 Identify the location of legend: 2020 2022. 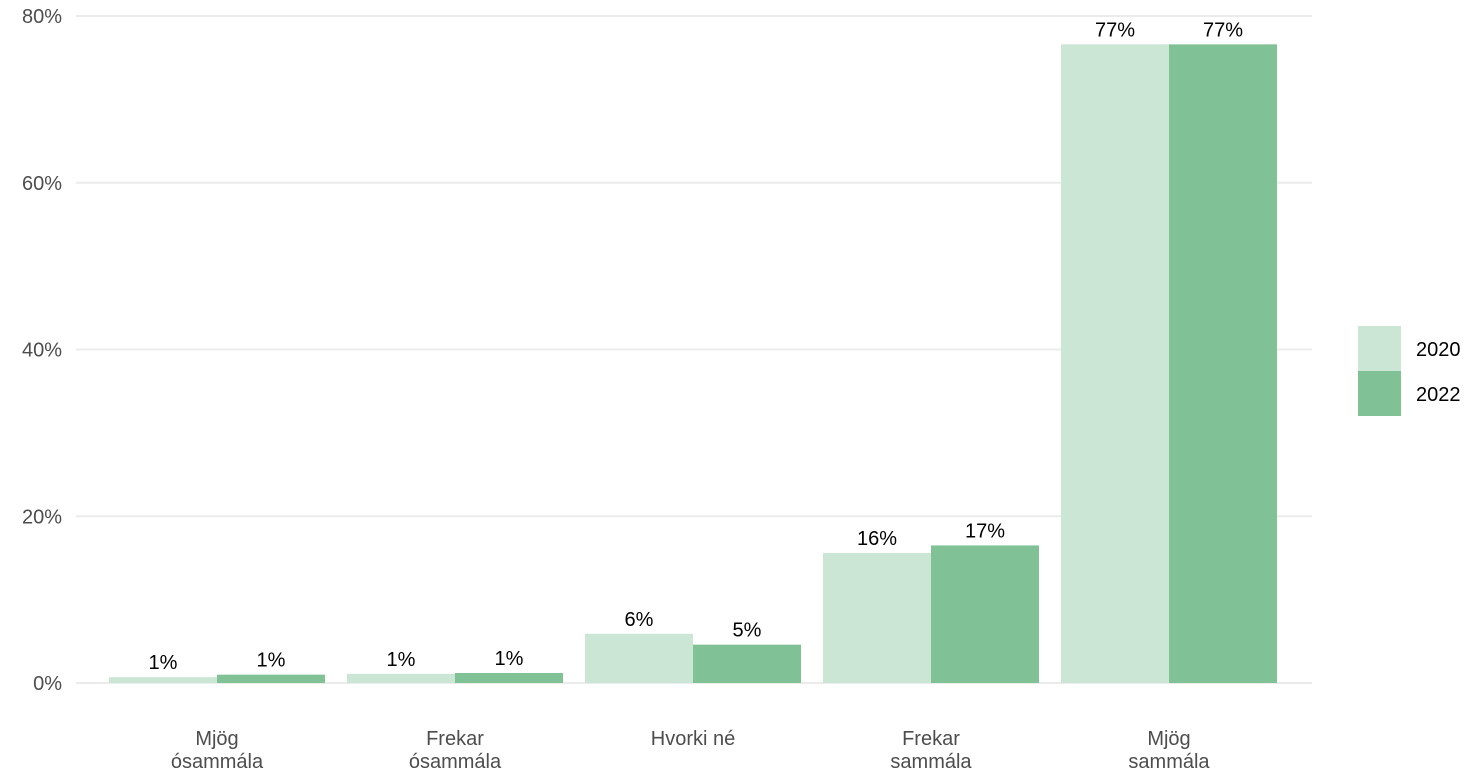
(1409, 371).